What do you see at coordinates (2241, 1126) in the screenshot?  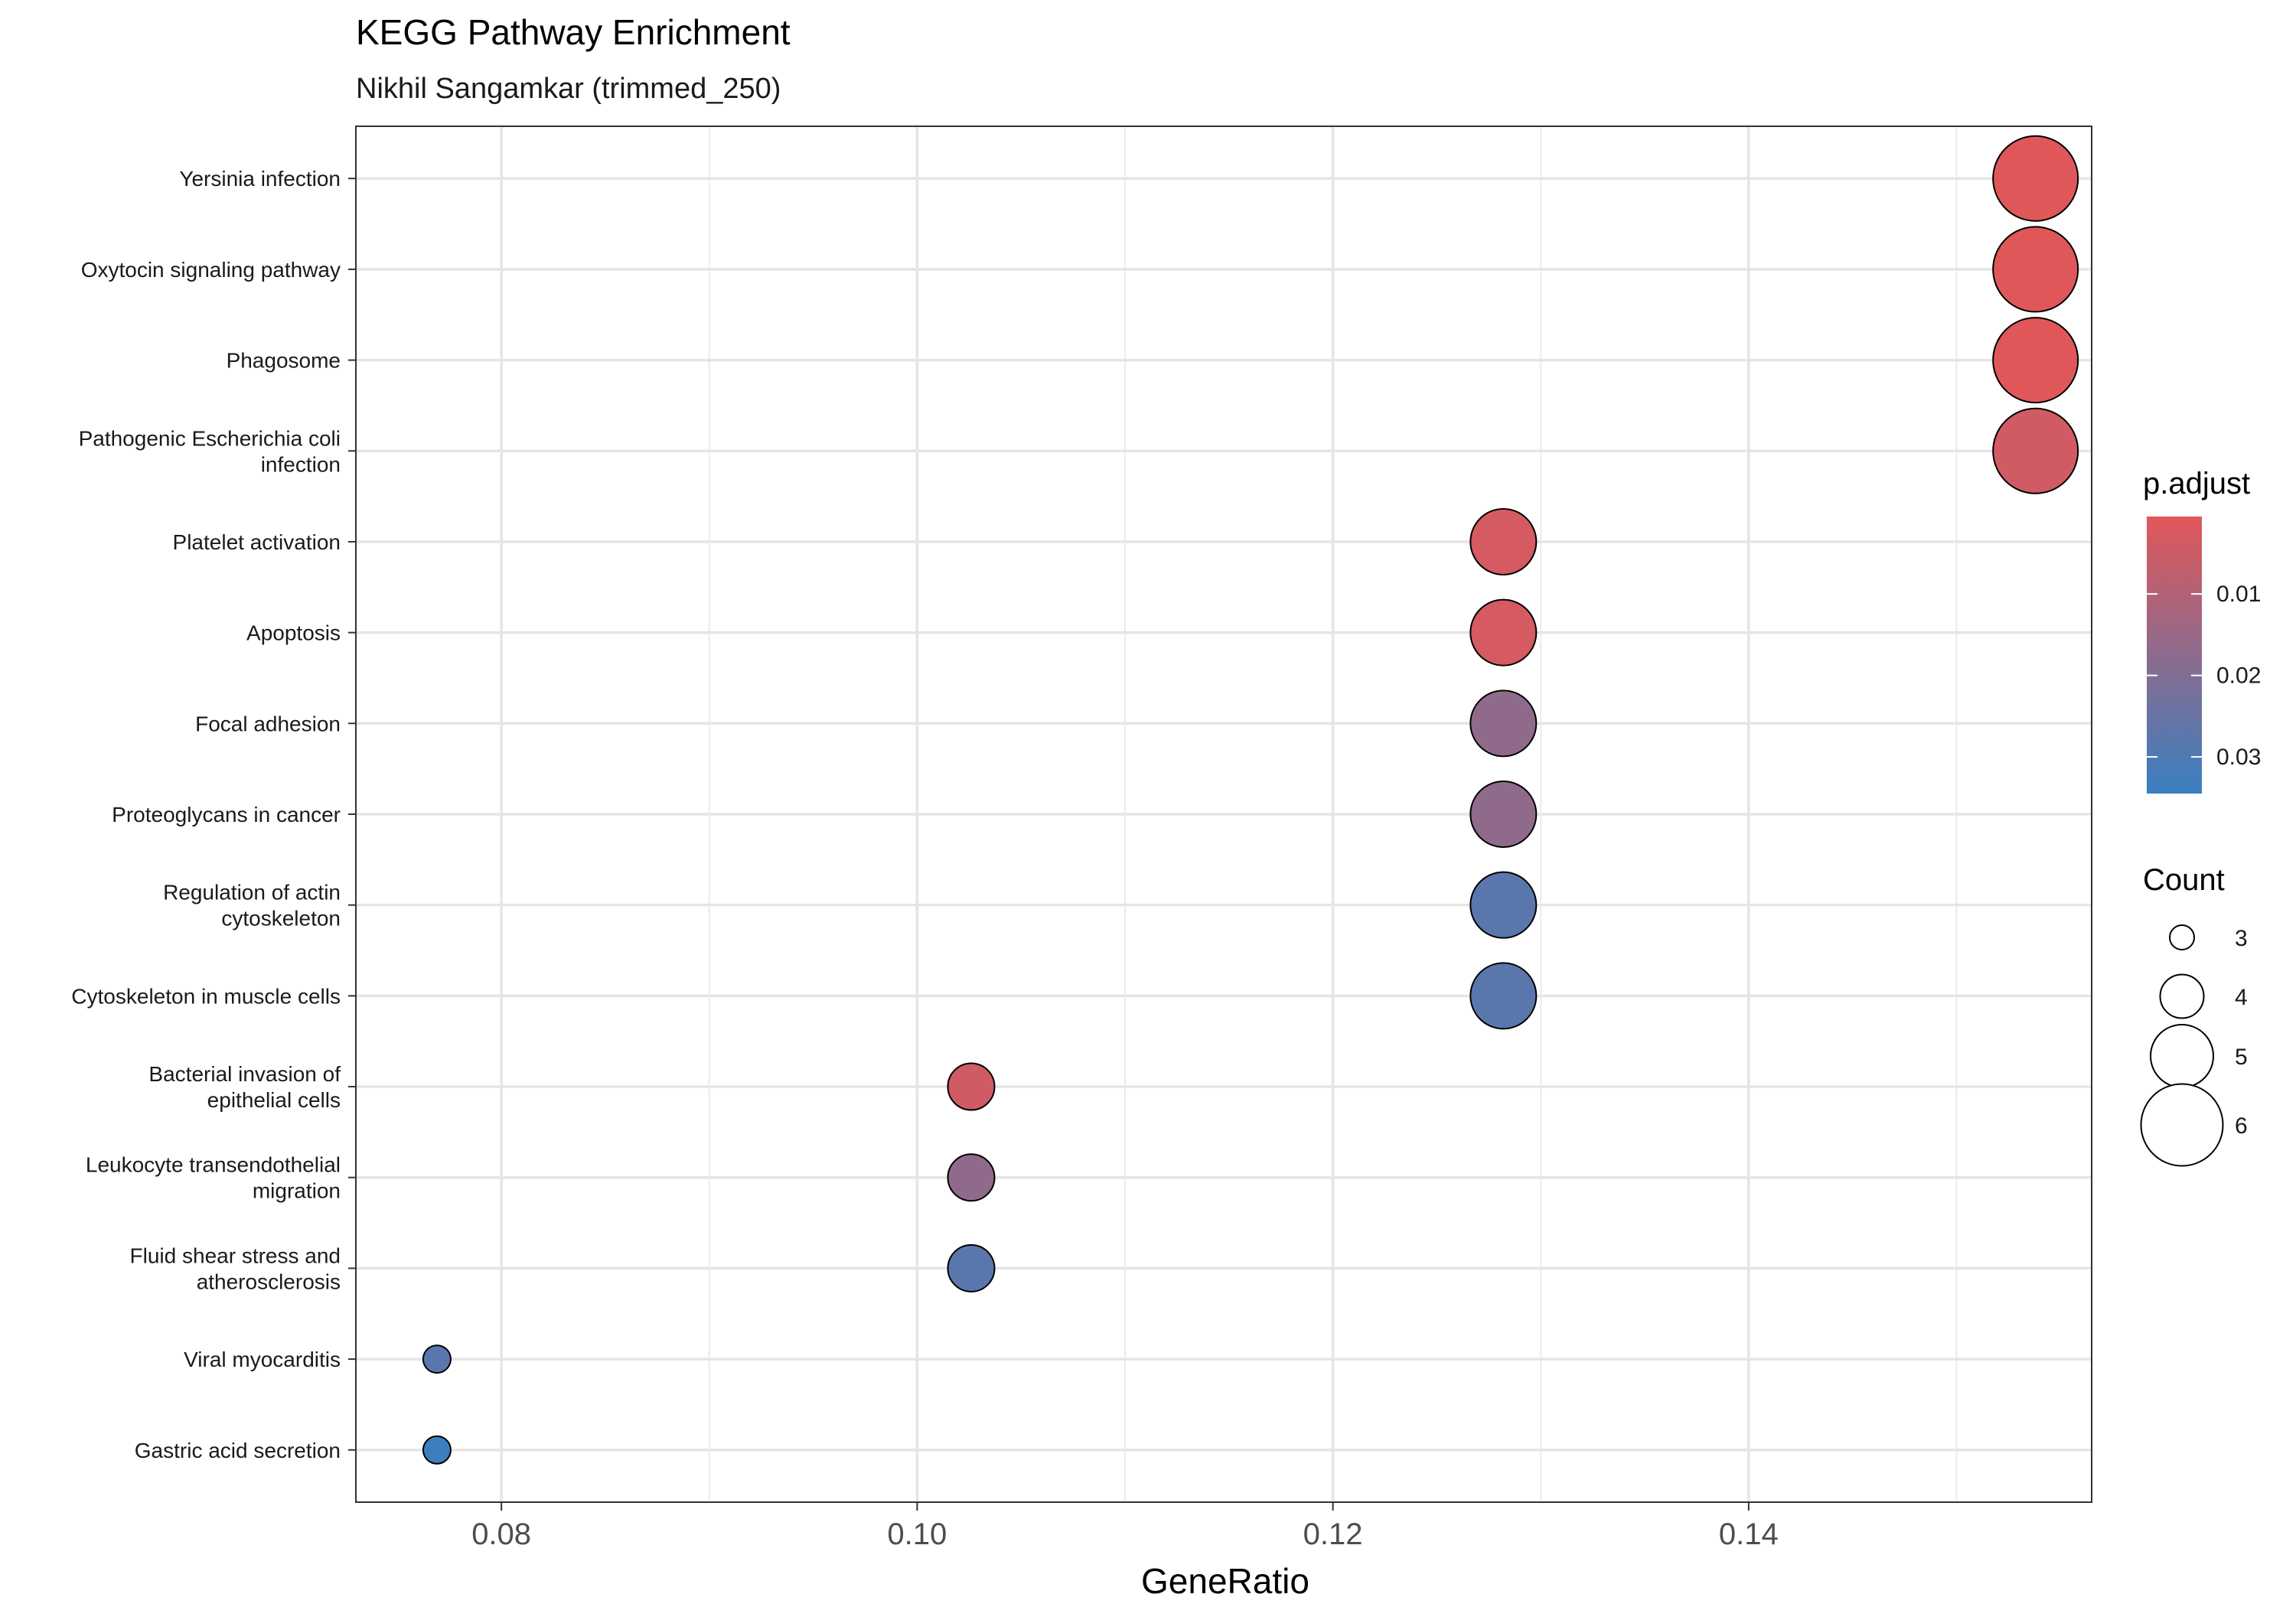 I see `size-legend-label: 6` at bounding box center [2241, 1126].